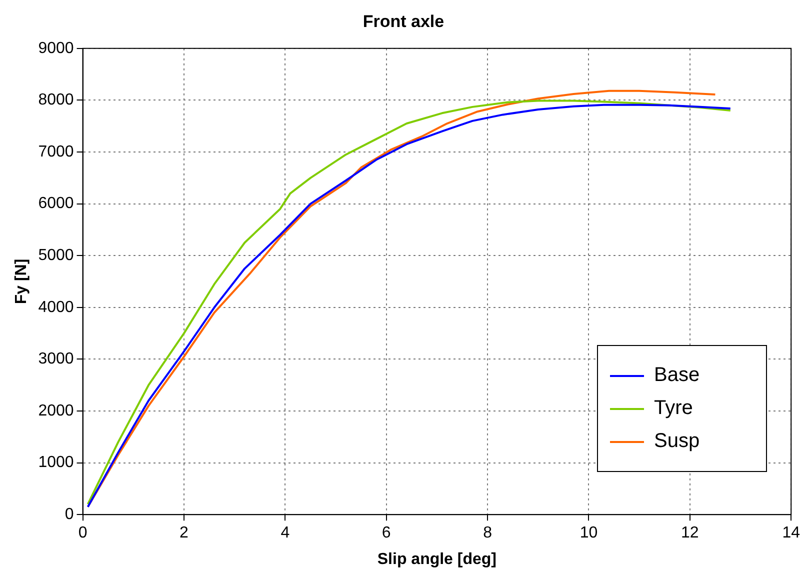  I want to click on x-tick-label: 6, so click(386, 533).